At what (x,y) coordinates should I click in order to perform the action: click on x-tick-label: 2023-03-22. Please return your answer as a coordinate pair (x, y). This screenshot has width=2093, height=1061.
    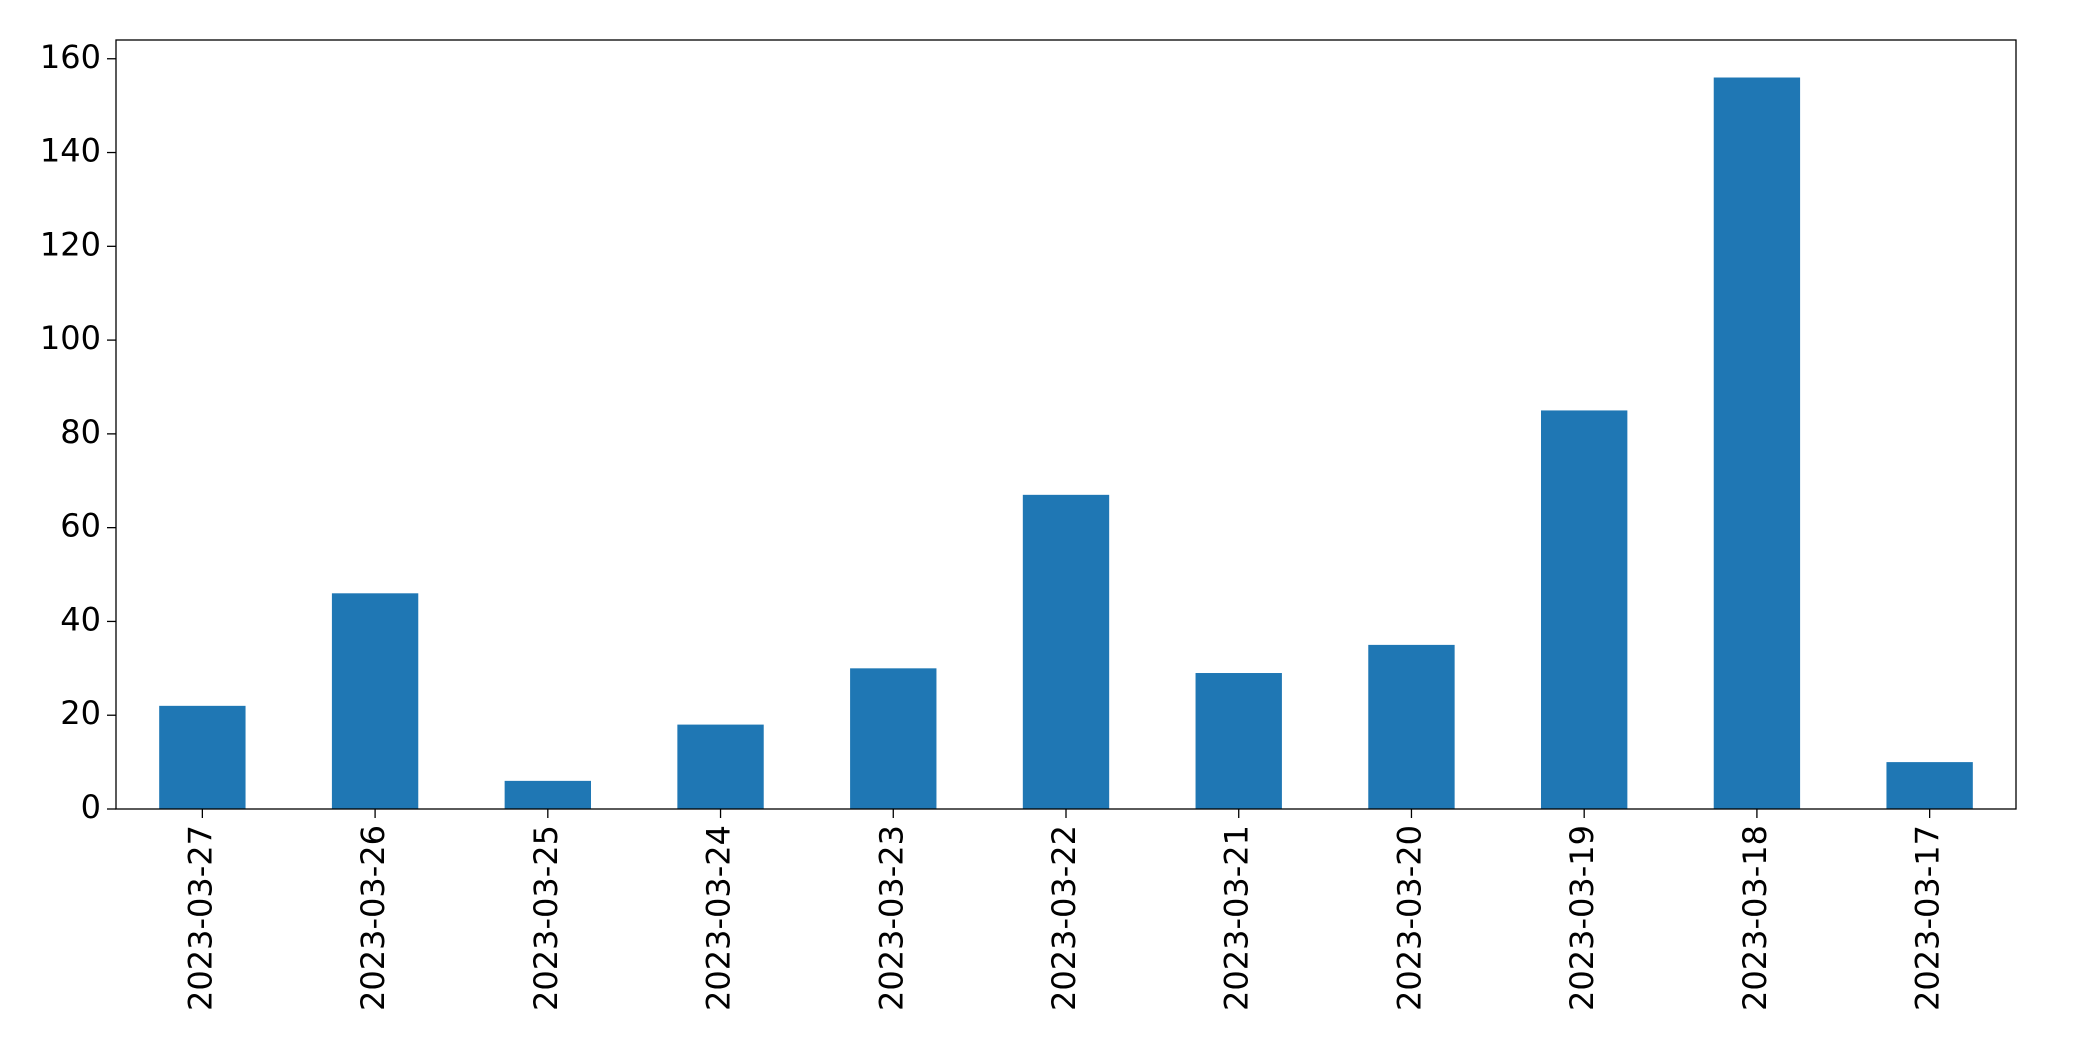
    Looking at the image, I should click on (1064, 918).